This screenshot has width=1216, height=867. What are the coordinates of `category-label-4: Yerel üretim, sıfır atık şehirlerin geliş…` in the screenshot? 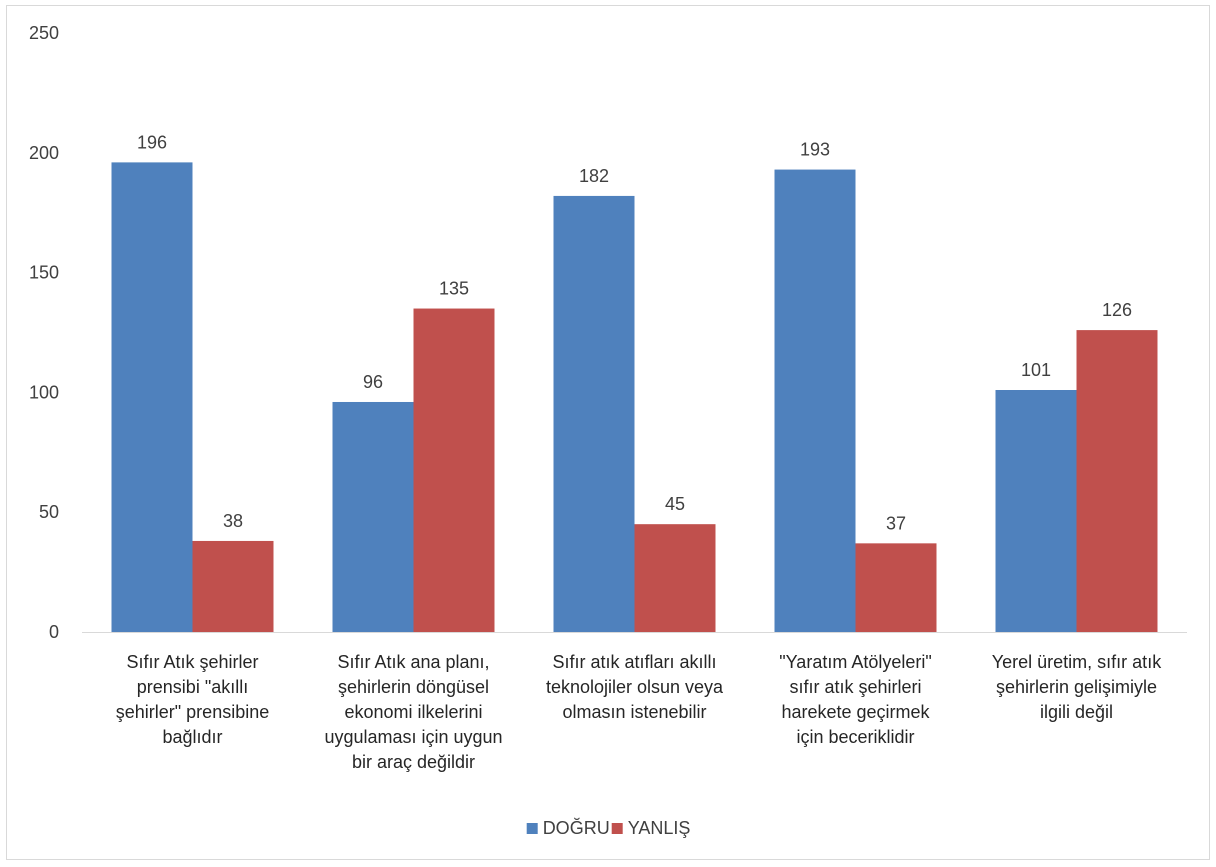 It's located at (1077, 687).